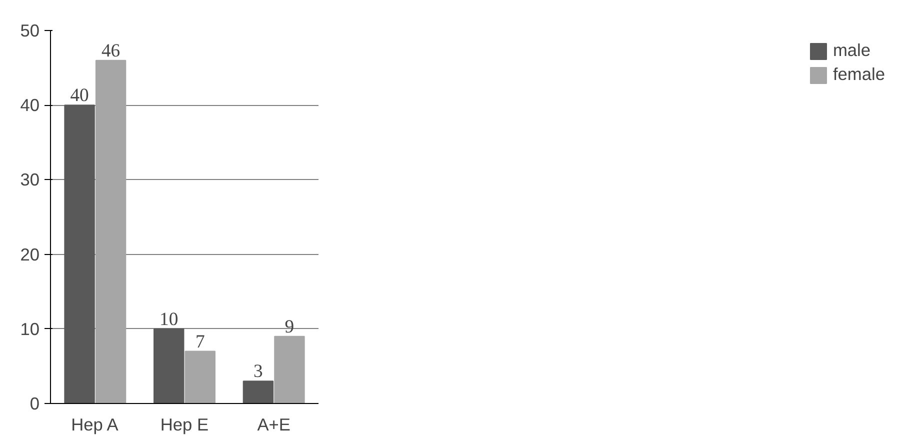 The height and width of the screenshot is (441, 899). Describe the element at coordinates (30, 328) in the screenshot. I see `y-tick-label: 10` at that location.